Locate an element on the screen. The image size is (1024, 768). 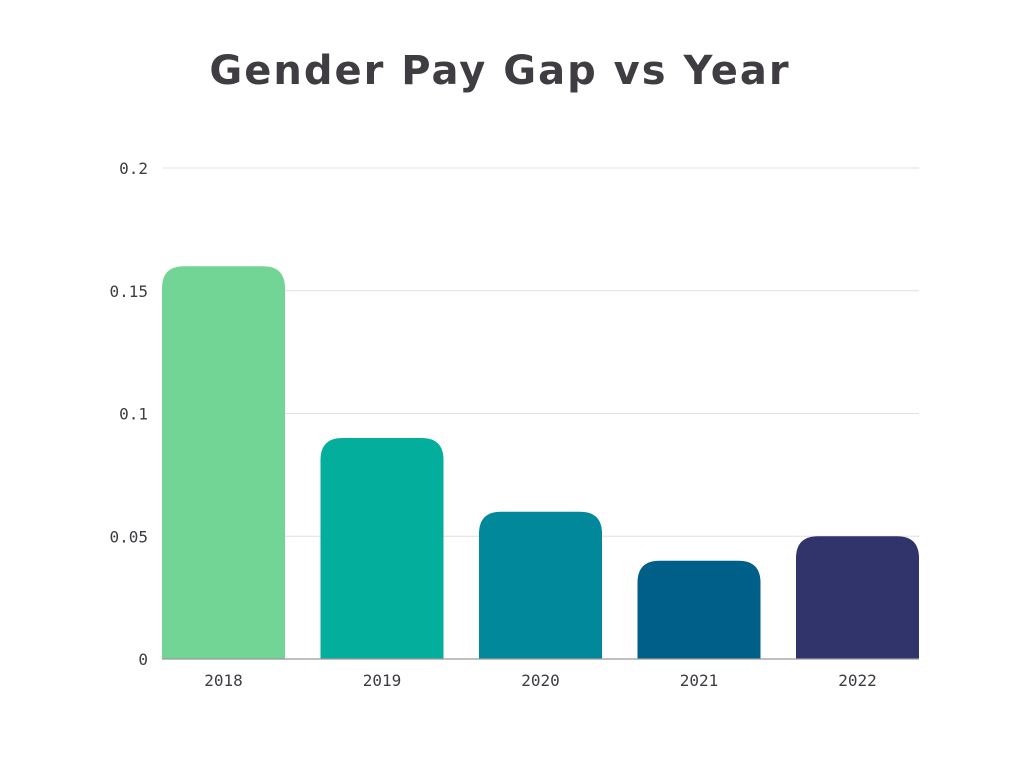
bar-2021 is located at coordinates (699, 609).